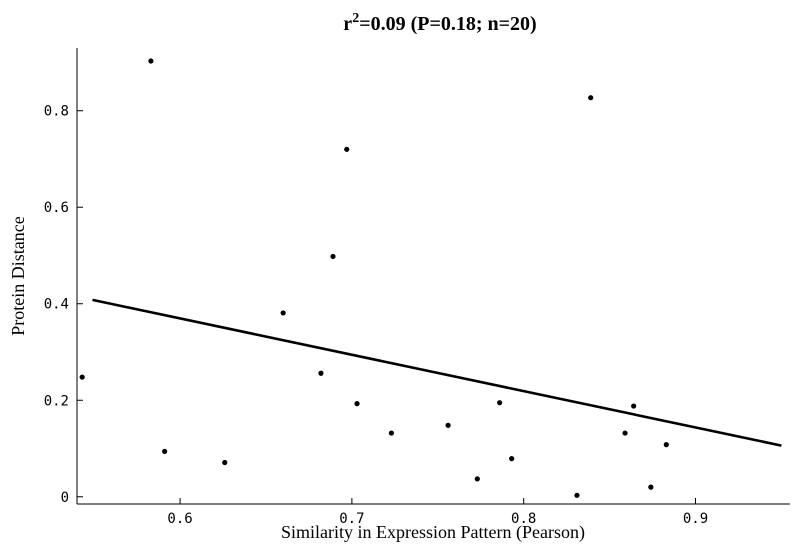 This screenshot has height=548, width=796. I want to click on y-axis-label: Protein Distance, so click(18, 275).